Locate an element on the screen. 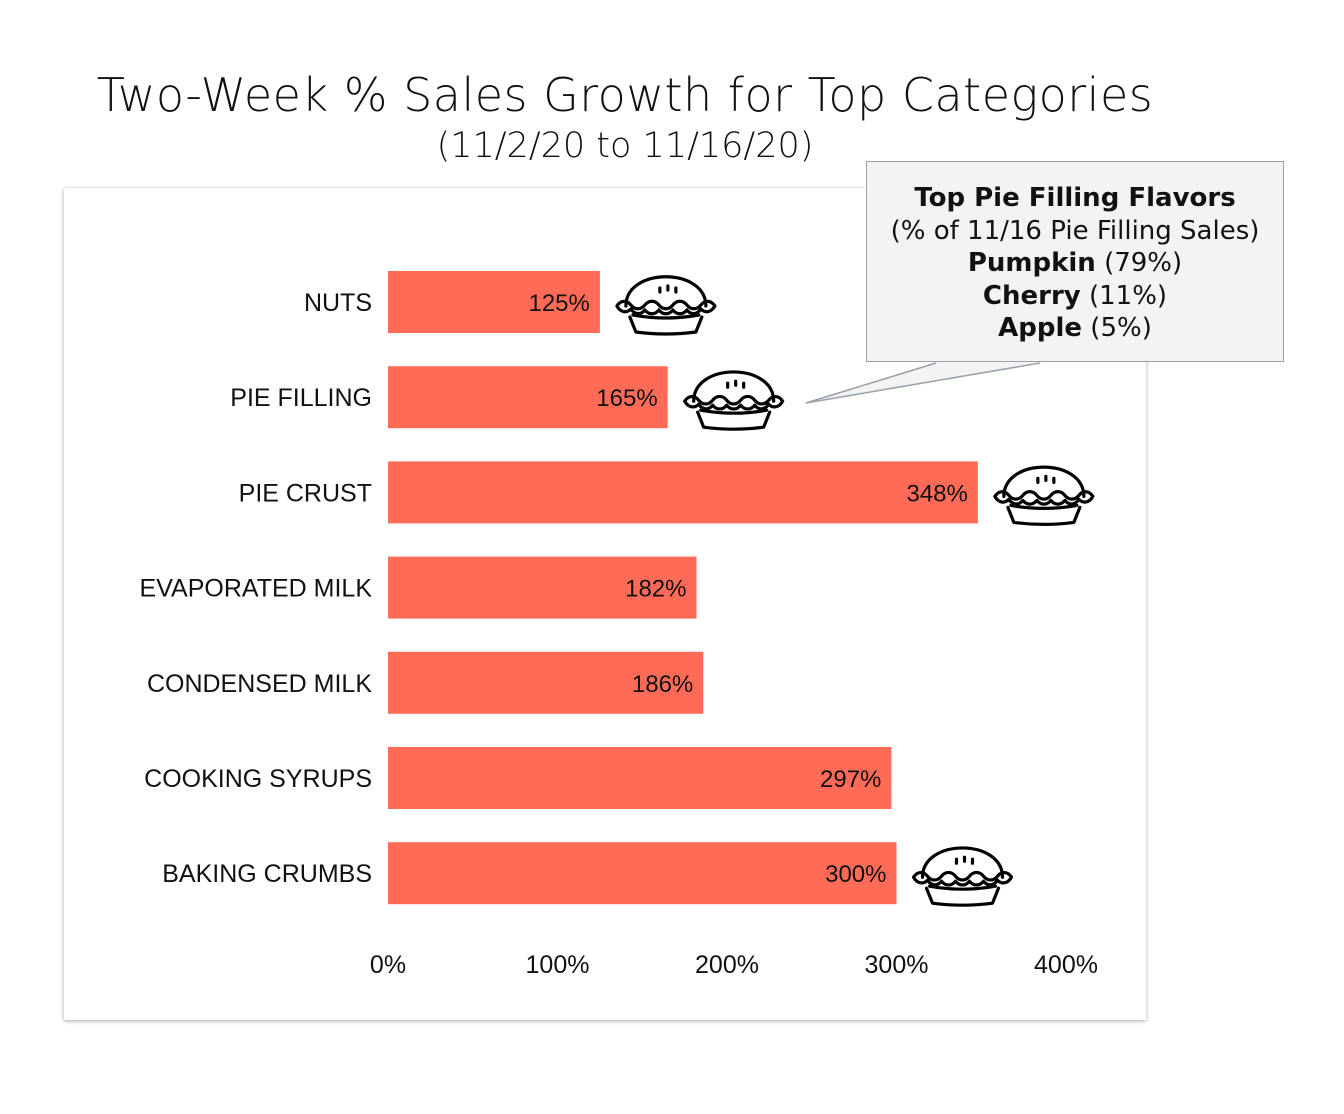 This screenshot has width=1344, height=1114. callout-pointer is located at coordinates (923, 383).